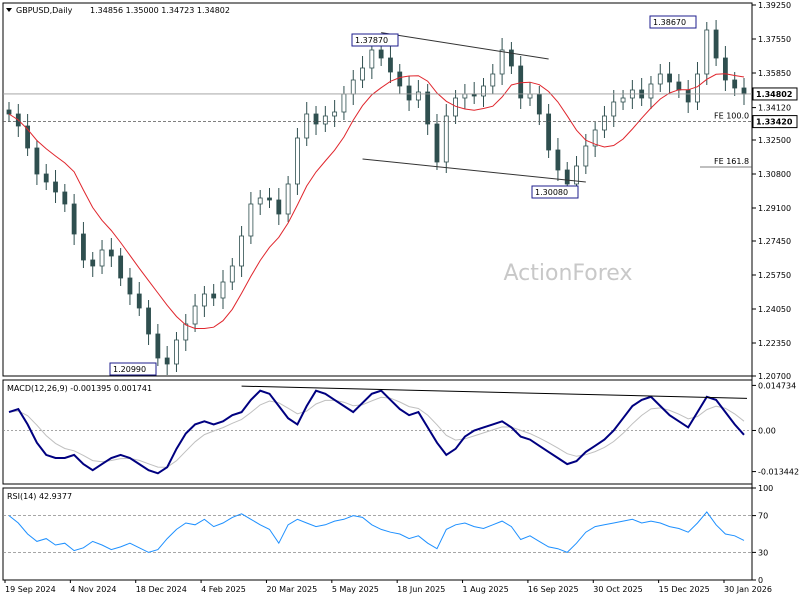  What do you see at coordinates (494, 392) in the screenshot?
I see `macd-trend-line` at bounding box center [494, 392].